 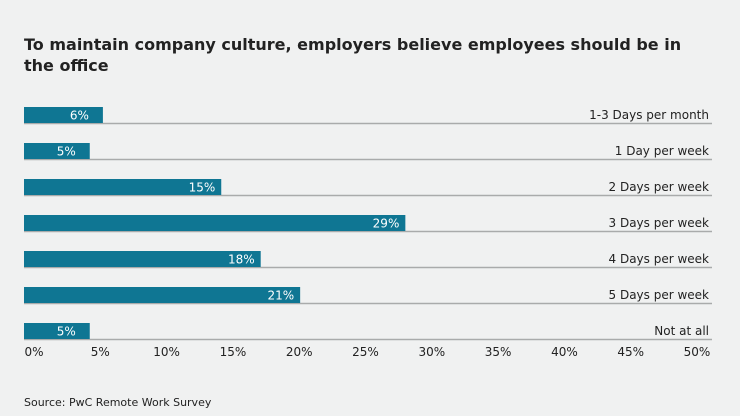 I want to click on category-label: 1 Day per week, so click(x=662, y=151).